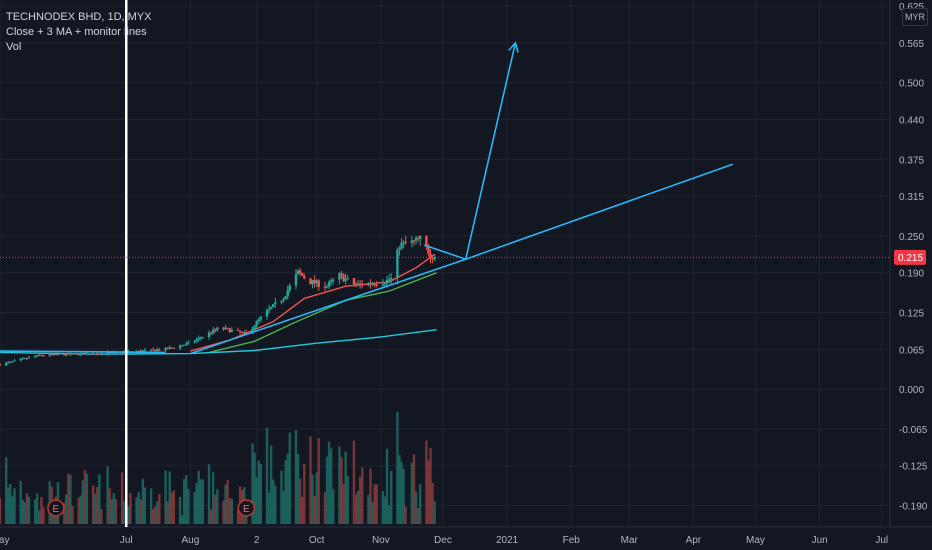 The width and height of the screenshot is (932, 550). I want to click on arrow-head, so click(513, 47).